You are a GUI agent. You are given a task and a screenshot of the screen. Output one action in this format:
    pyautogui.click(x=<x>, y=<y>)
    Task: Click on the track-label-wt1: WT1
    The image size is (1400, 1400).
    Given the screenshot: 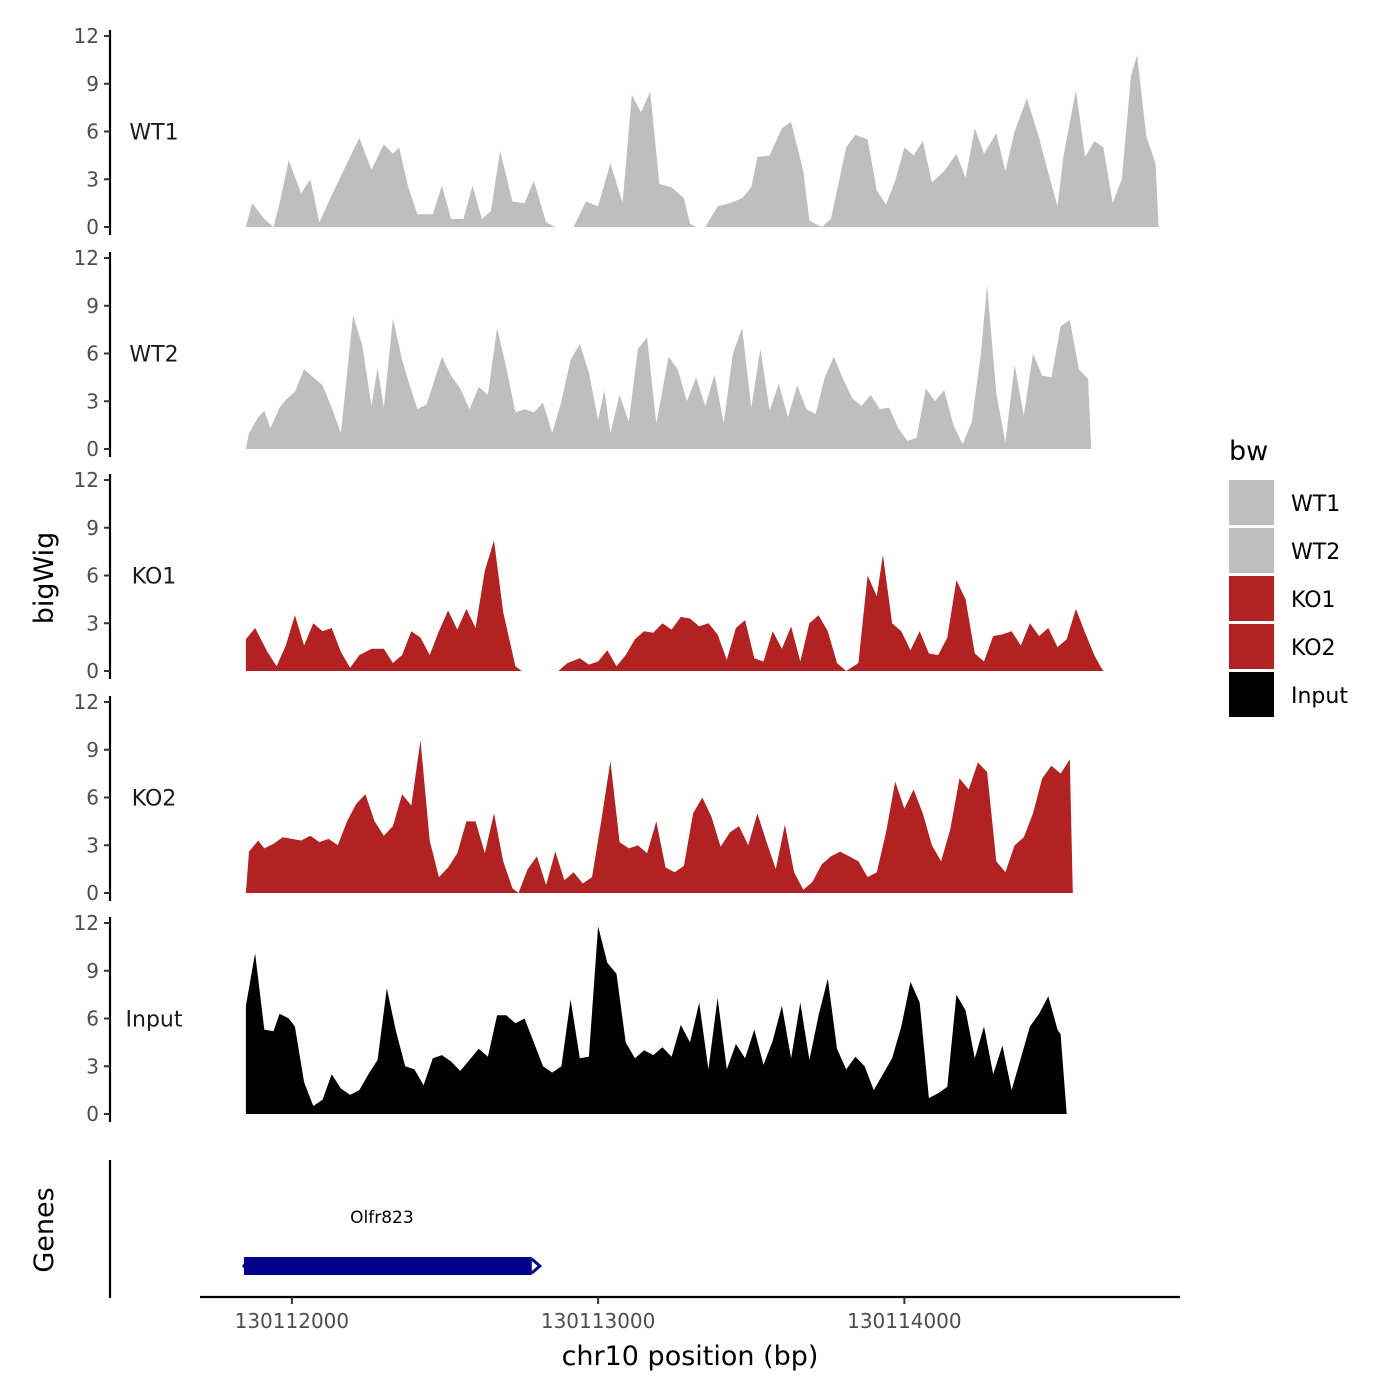 What is the action you would take?
    pyautogui.click(x=153, y=133)
    